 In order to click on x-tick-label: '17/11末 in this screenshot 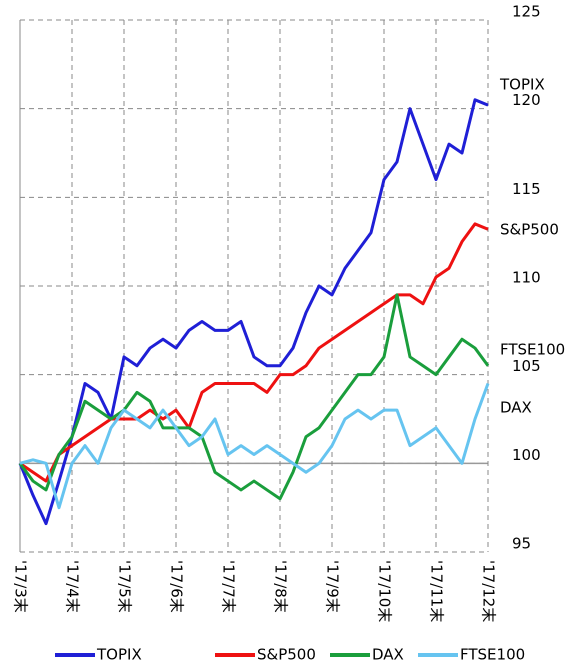, I will do `click(437, 591)`.